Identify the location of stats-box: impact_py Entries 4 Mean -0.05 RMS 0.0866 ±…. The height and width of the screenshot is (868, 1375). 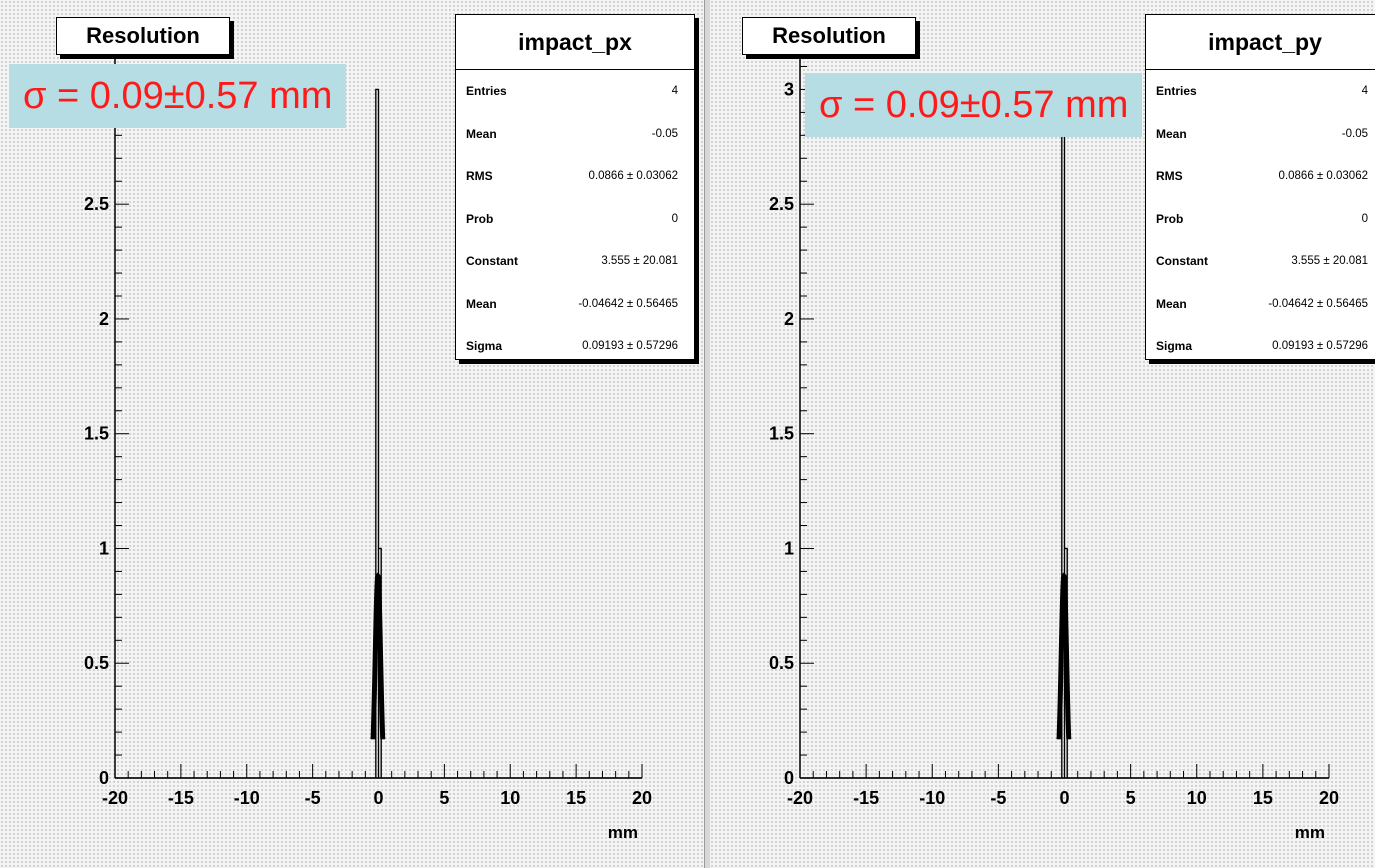
(1260, 187).